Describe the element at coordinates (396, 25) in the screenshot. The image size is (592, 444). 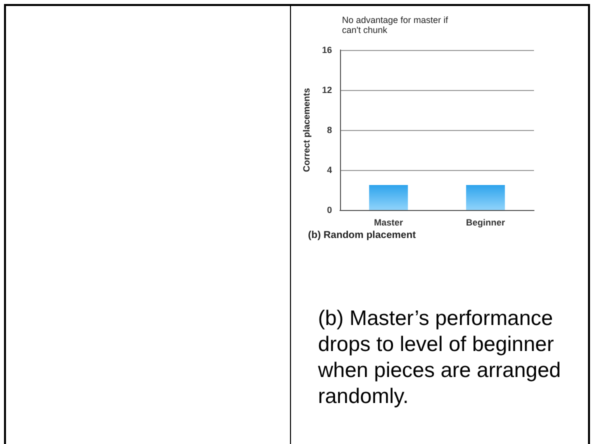
I see `chart-title: No advantage for master if can't chunk` at that location.